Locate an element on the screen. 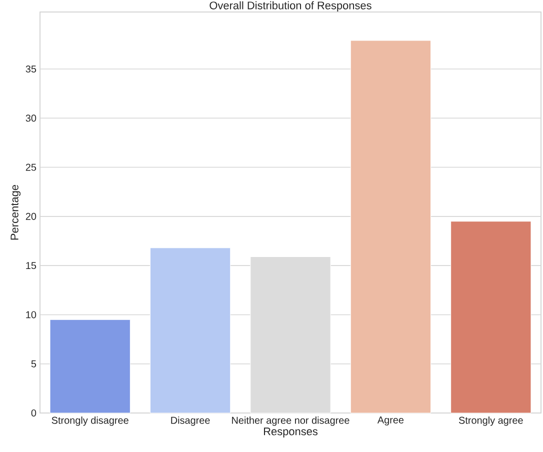 Image resolution: width=543 pixels, height=452 pixels. x-tick-label: Agree is located at coordinates (390, 421).